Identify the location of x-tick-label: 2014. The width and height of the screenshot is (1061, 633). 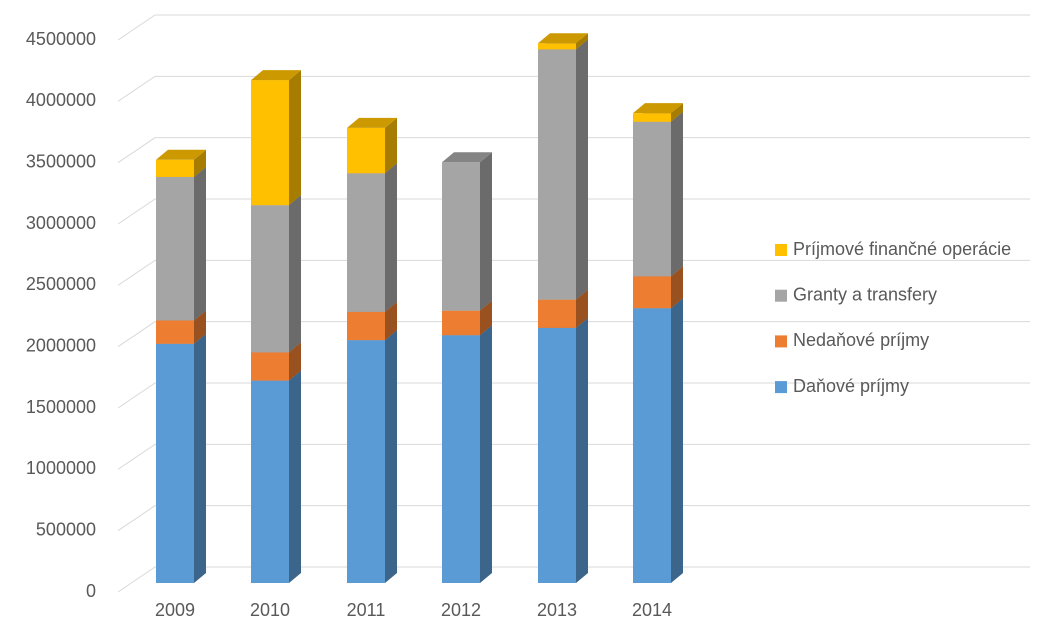
(652, 610).